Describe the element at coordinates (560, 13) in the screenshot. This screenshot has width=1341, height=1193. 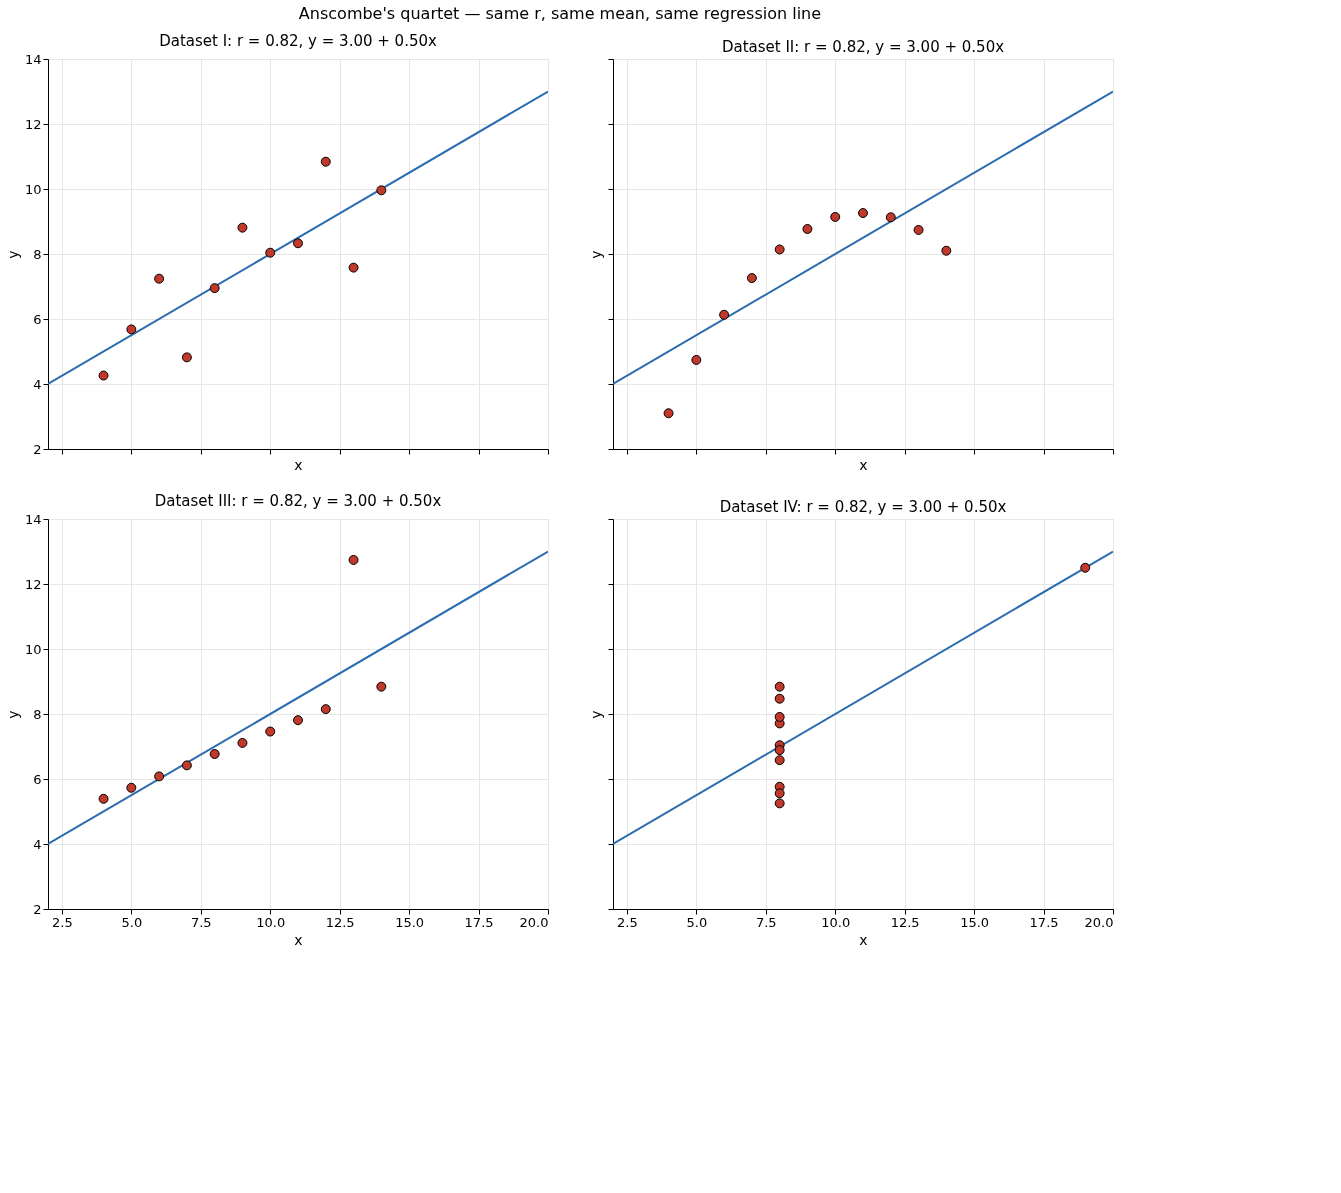
I see `text: Anscombe's quartet — same r, same mean, same regression line` at that location.